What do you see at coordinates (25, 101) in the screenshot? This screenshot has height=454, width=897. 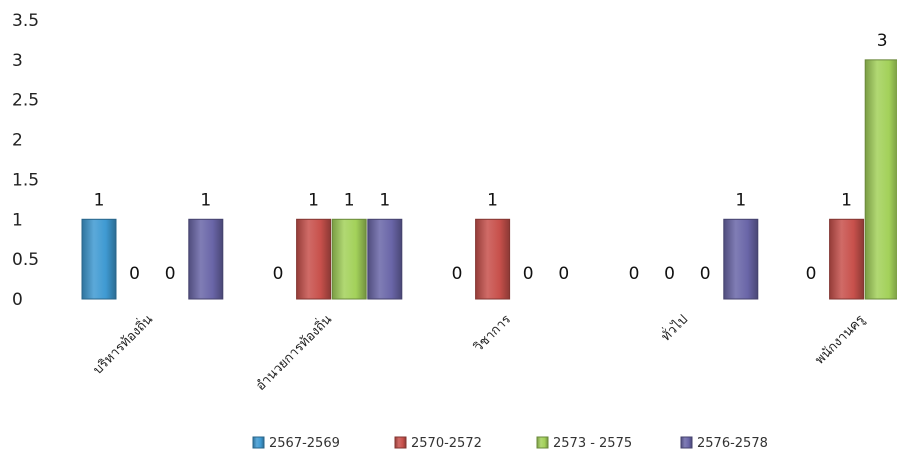 I see `y-tick-label: 2.5` at bounding box center [25, 101].